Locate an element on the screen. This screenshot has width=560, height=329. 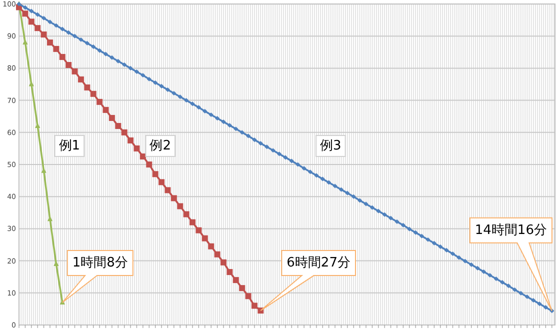
series-label: 例2 is located at coordinates (161, 146).